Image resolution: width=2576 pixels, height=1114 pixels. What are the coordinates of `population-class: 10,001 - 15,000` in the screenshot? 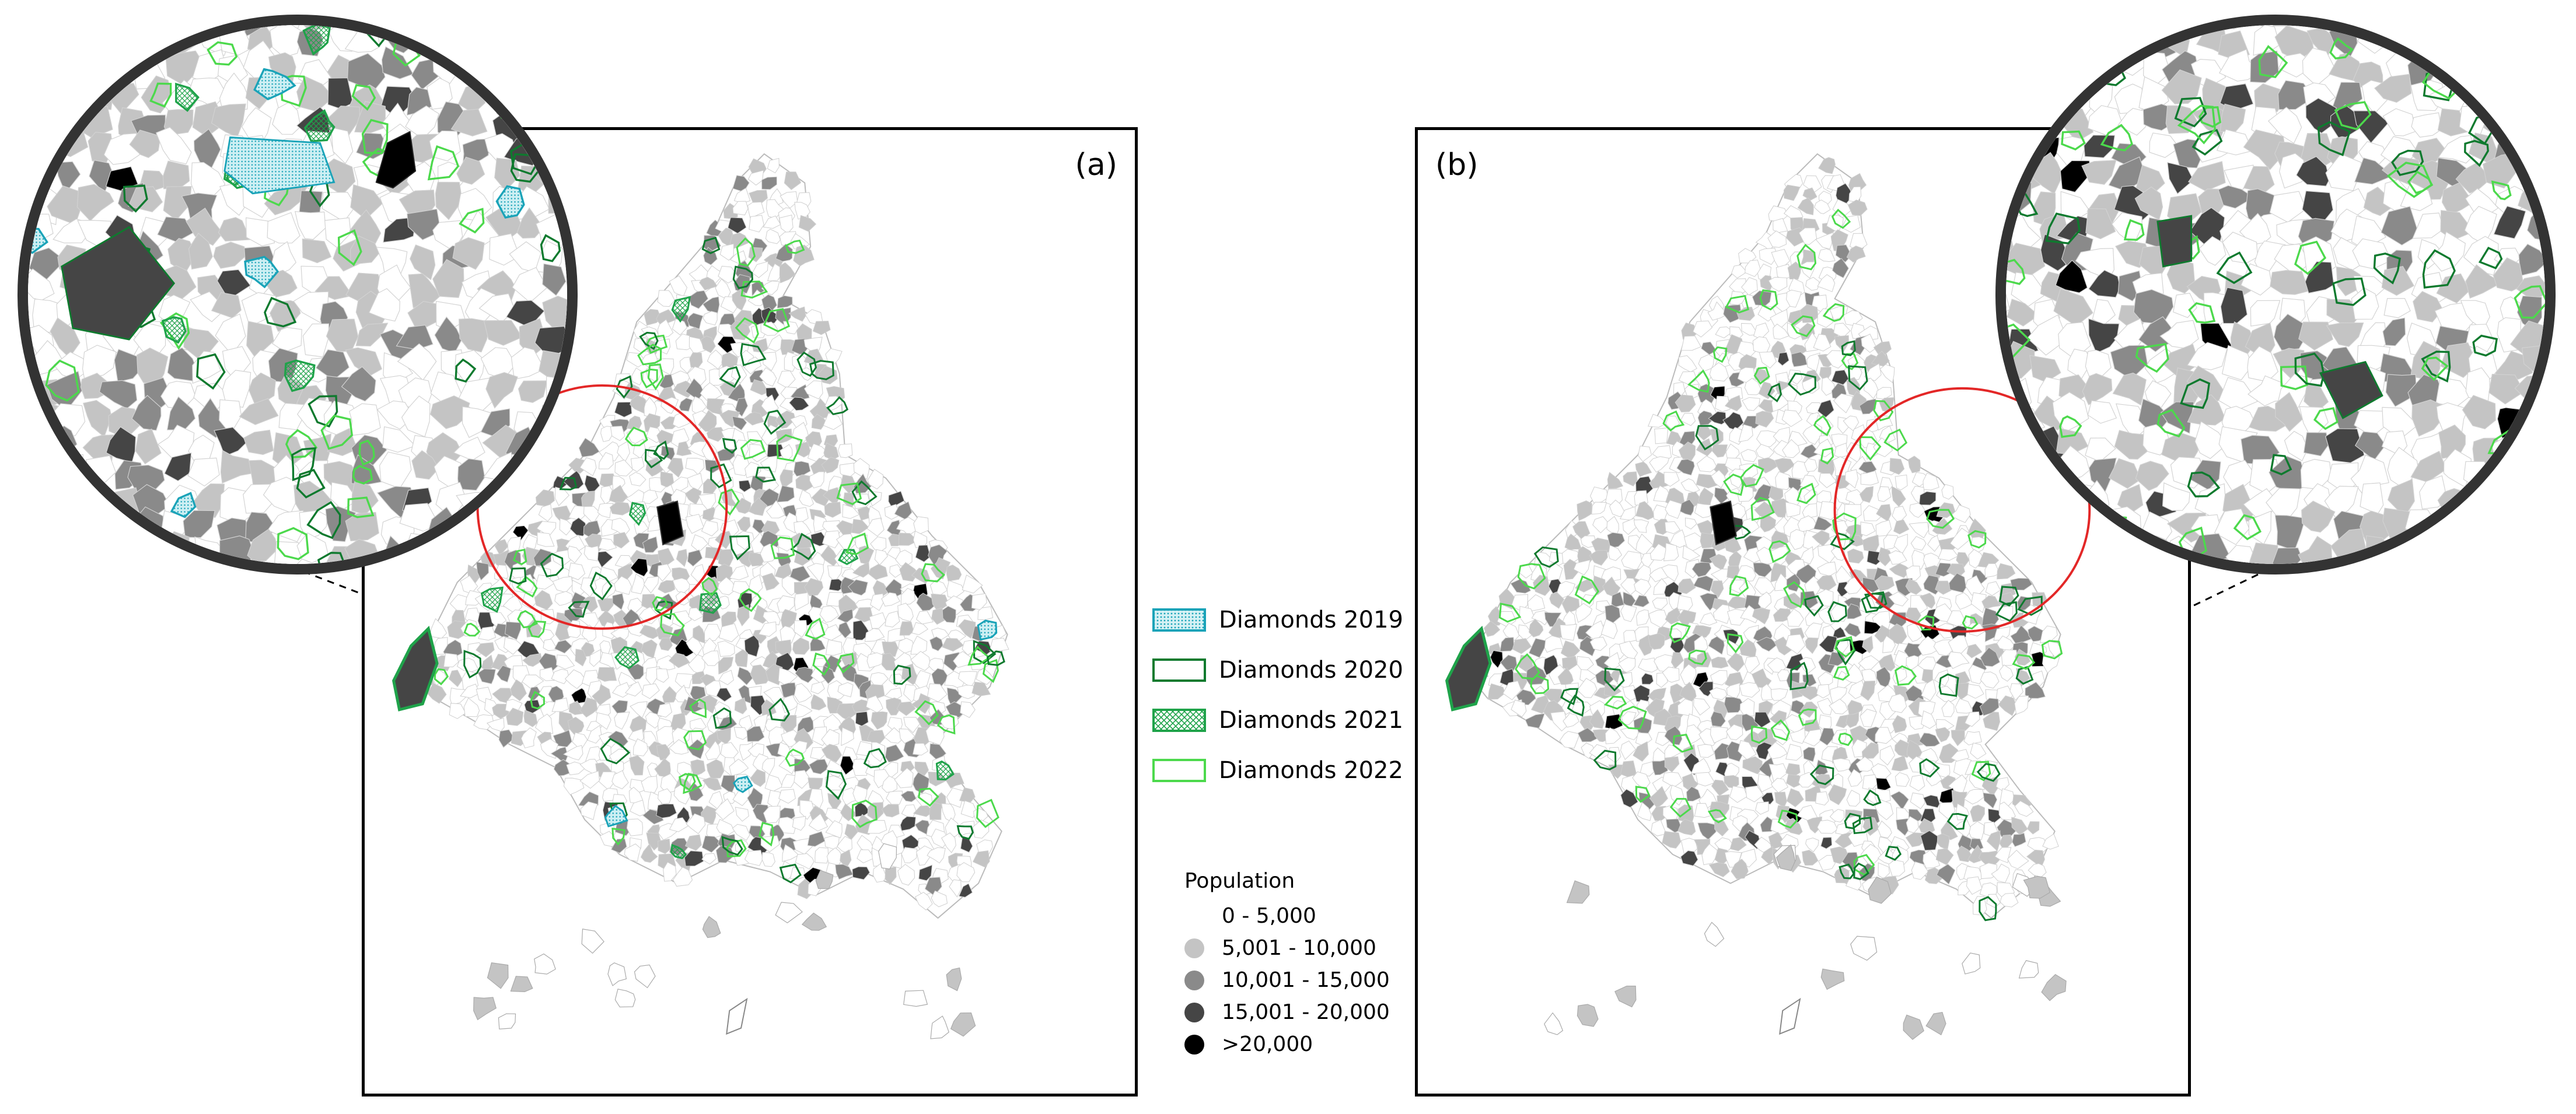 It's located at (1287, 980).